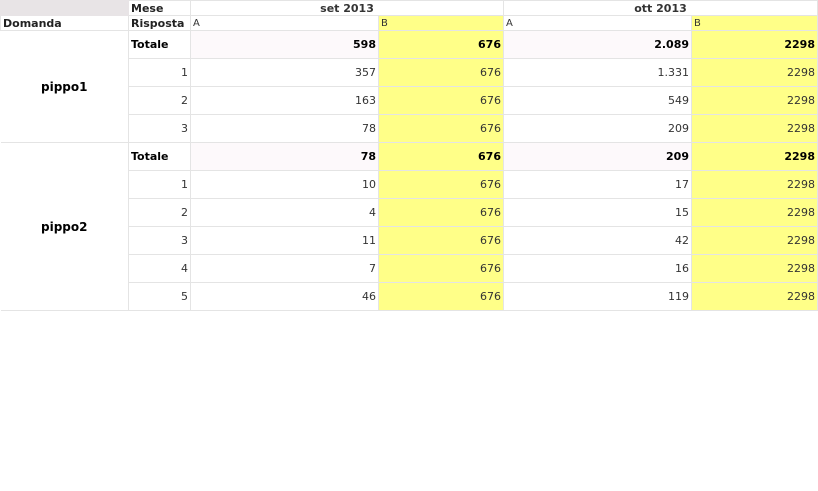  What do you see at coordinates (64, 8) in the screenshot?
I see `corner-cell` at bounding box center [64, 8].